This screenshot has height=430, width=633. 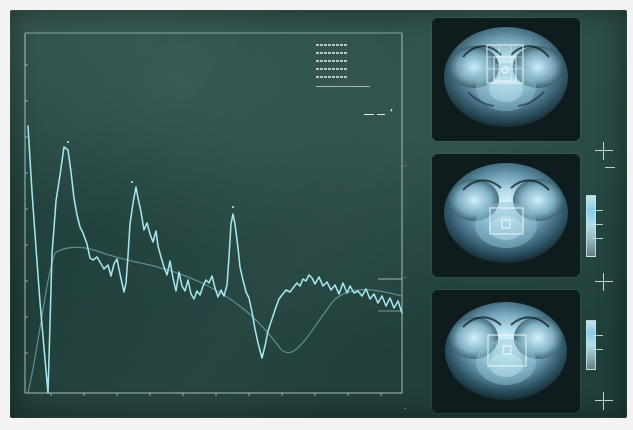 I want to click on right-axis-mark-top: ─, so click(x=405, y=165).